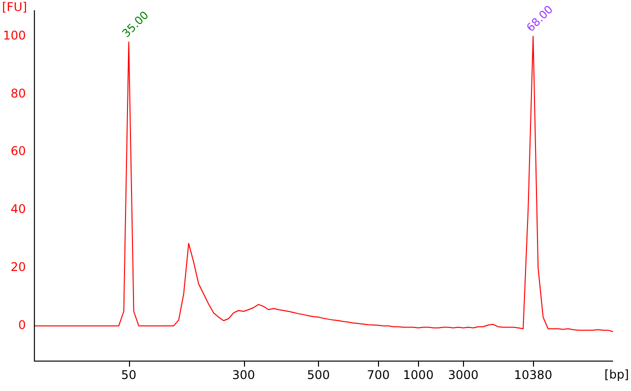 This screenshot has width=631, height=391. I want to click on x-tick-label: 700, so click(378, 375).